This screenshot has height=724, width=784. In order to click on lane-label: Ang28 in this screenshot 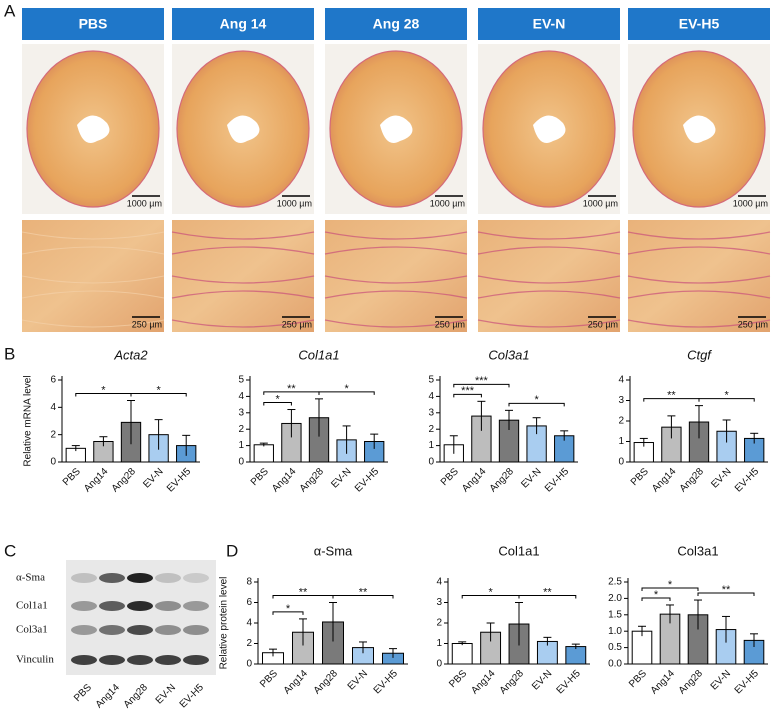, I will do `click(136, 696)`.